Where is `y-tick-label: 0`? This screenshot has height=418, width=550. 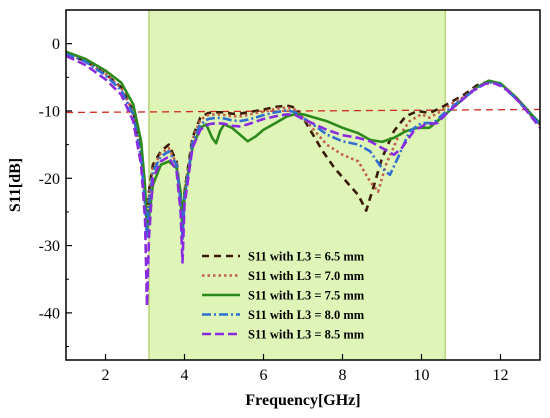 y-tick-label: 0 is located at coordinates (56, 44).